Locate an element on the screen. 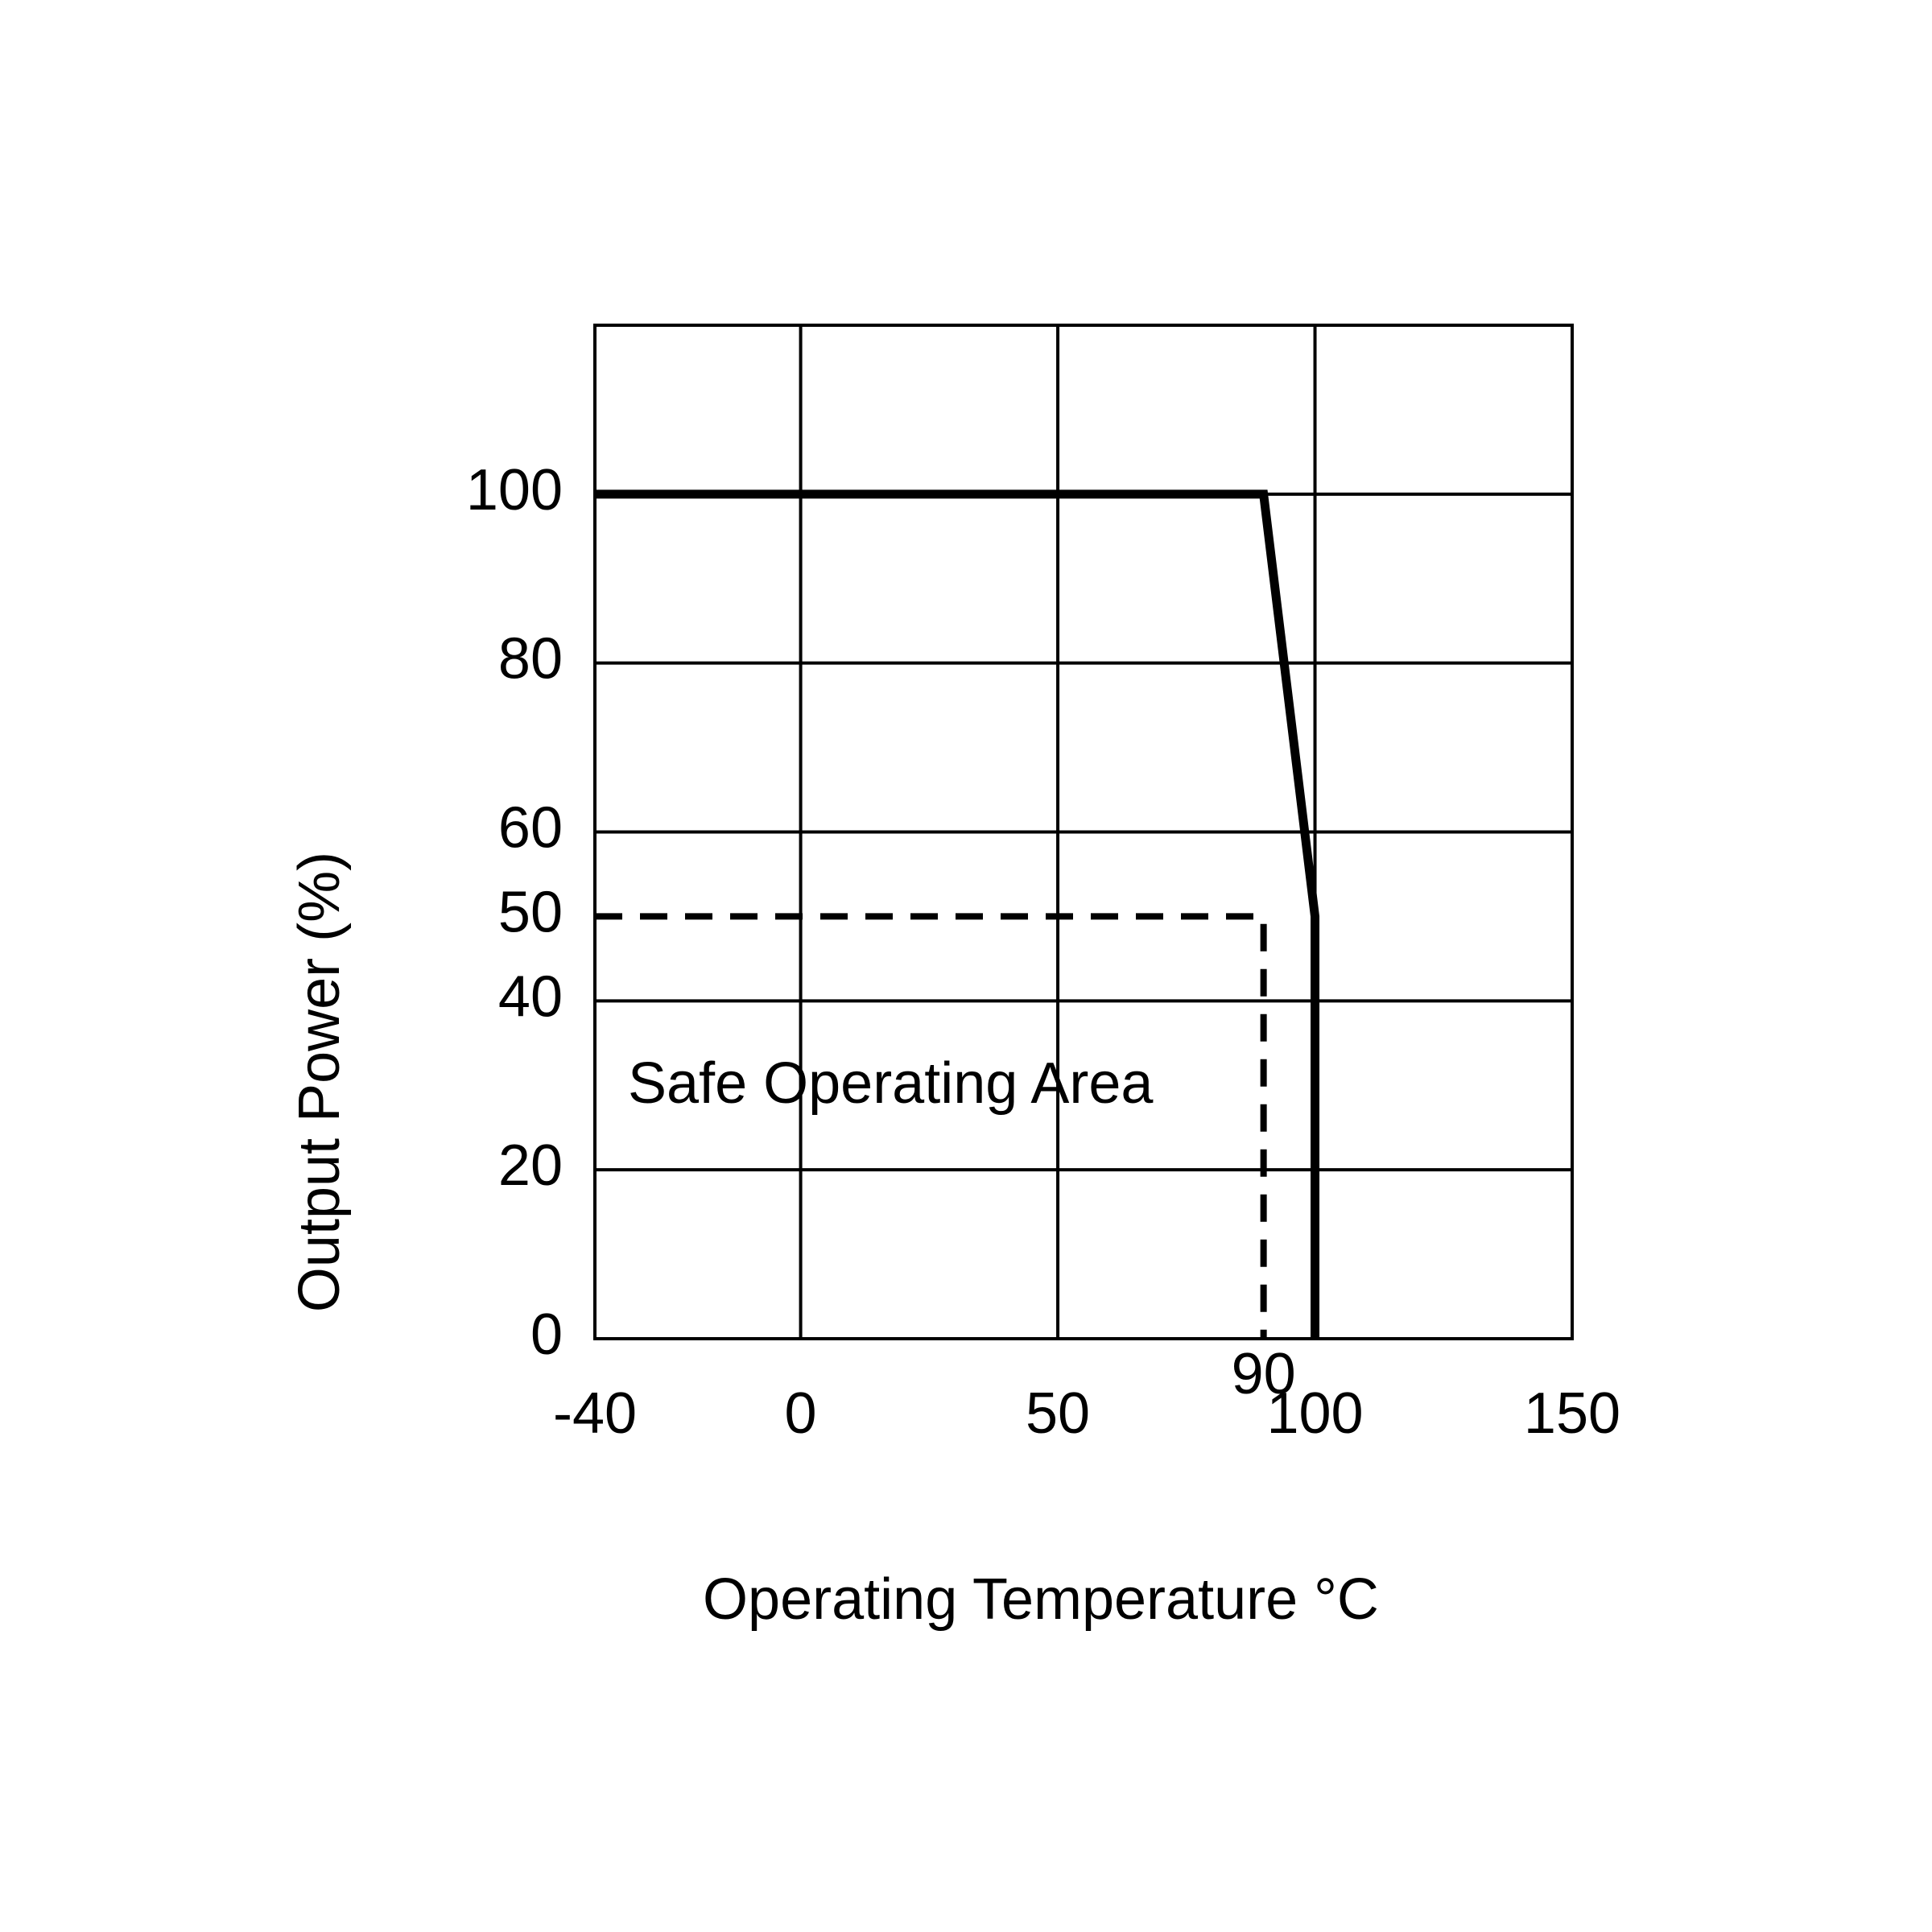  x-axis-title: Operating Temperature °C is located at coordinates (1041, 1599).